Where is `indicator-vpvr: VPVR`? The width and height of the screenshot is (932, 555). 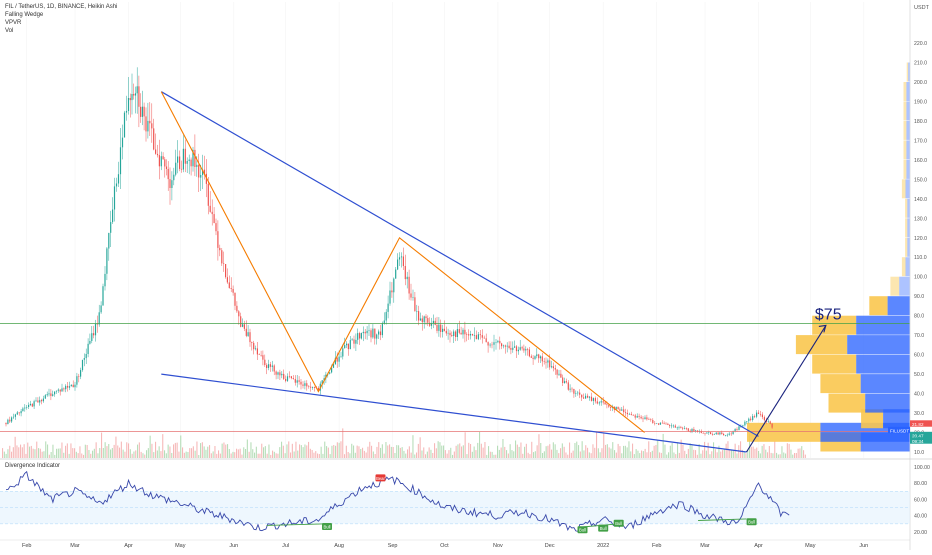
indicator-vpvr: VPVR is located at coordinates (13, 23).